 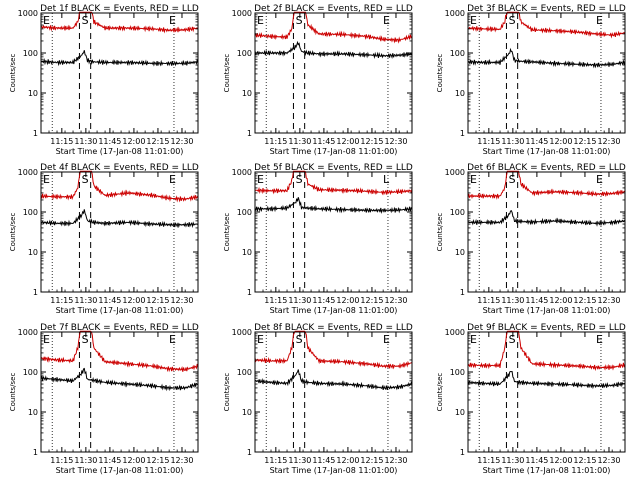 I want to click on chart-title: Det 9f BLACK = Events, RED = LLD, so click(x=546, y=328).